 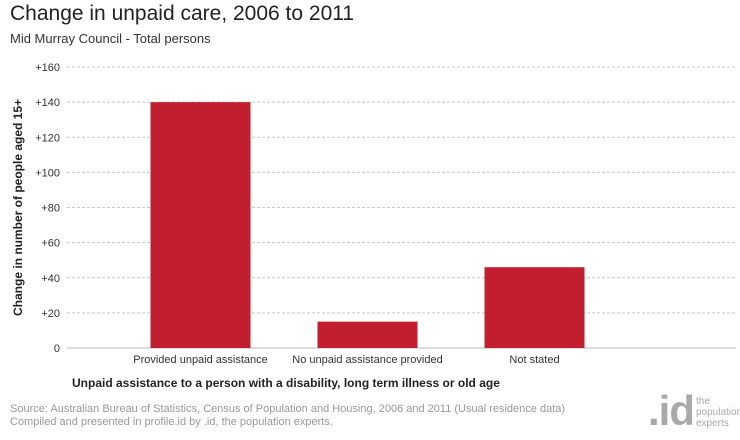 What do you see at coordinates (50, 279) in the screenshot?
I see `y-tick-label: +40` at bounding box center [50, 279].